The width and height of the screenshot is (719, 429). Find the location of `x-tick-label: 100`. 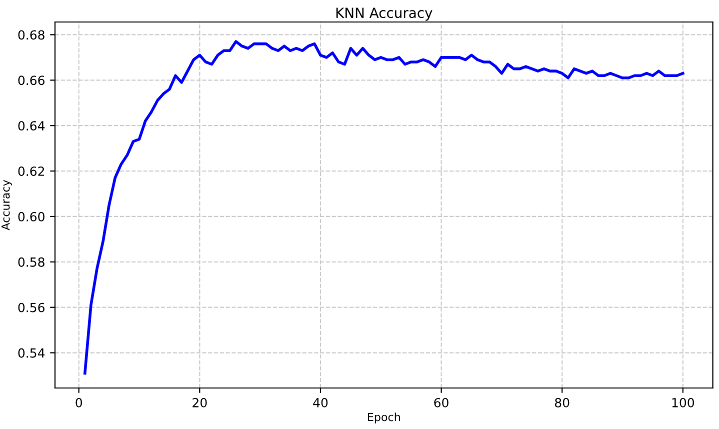

x-tick-label: 100 is located at coordinates (683, 403).